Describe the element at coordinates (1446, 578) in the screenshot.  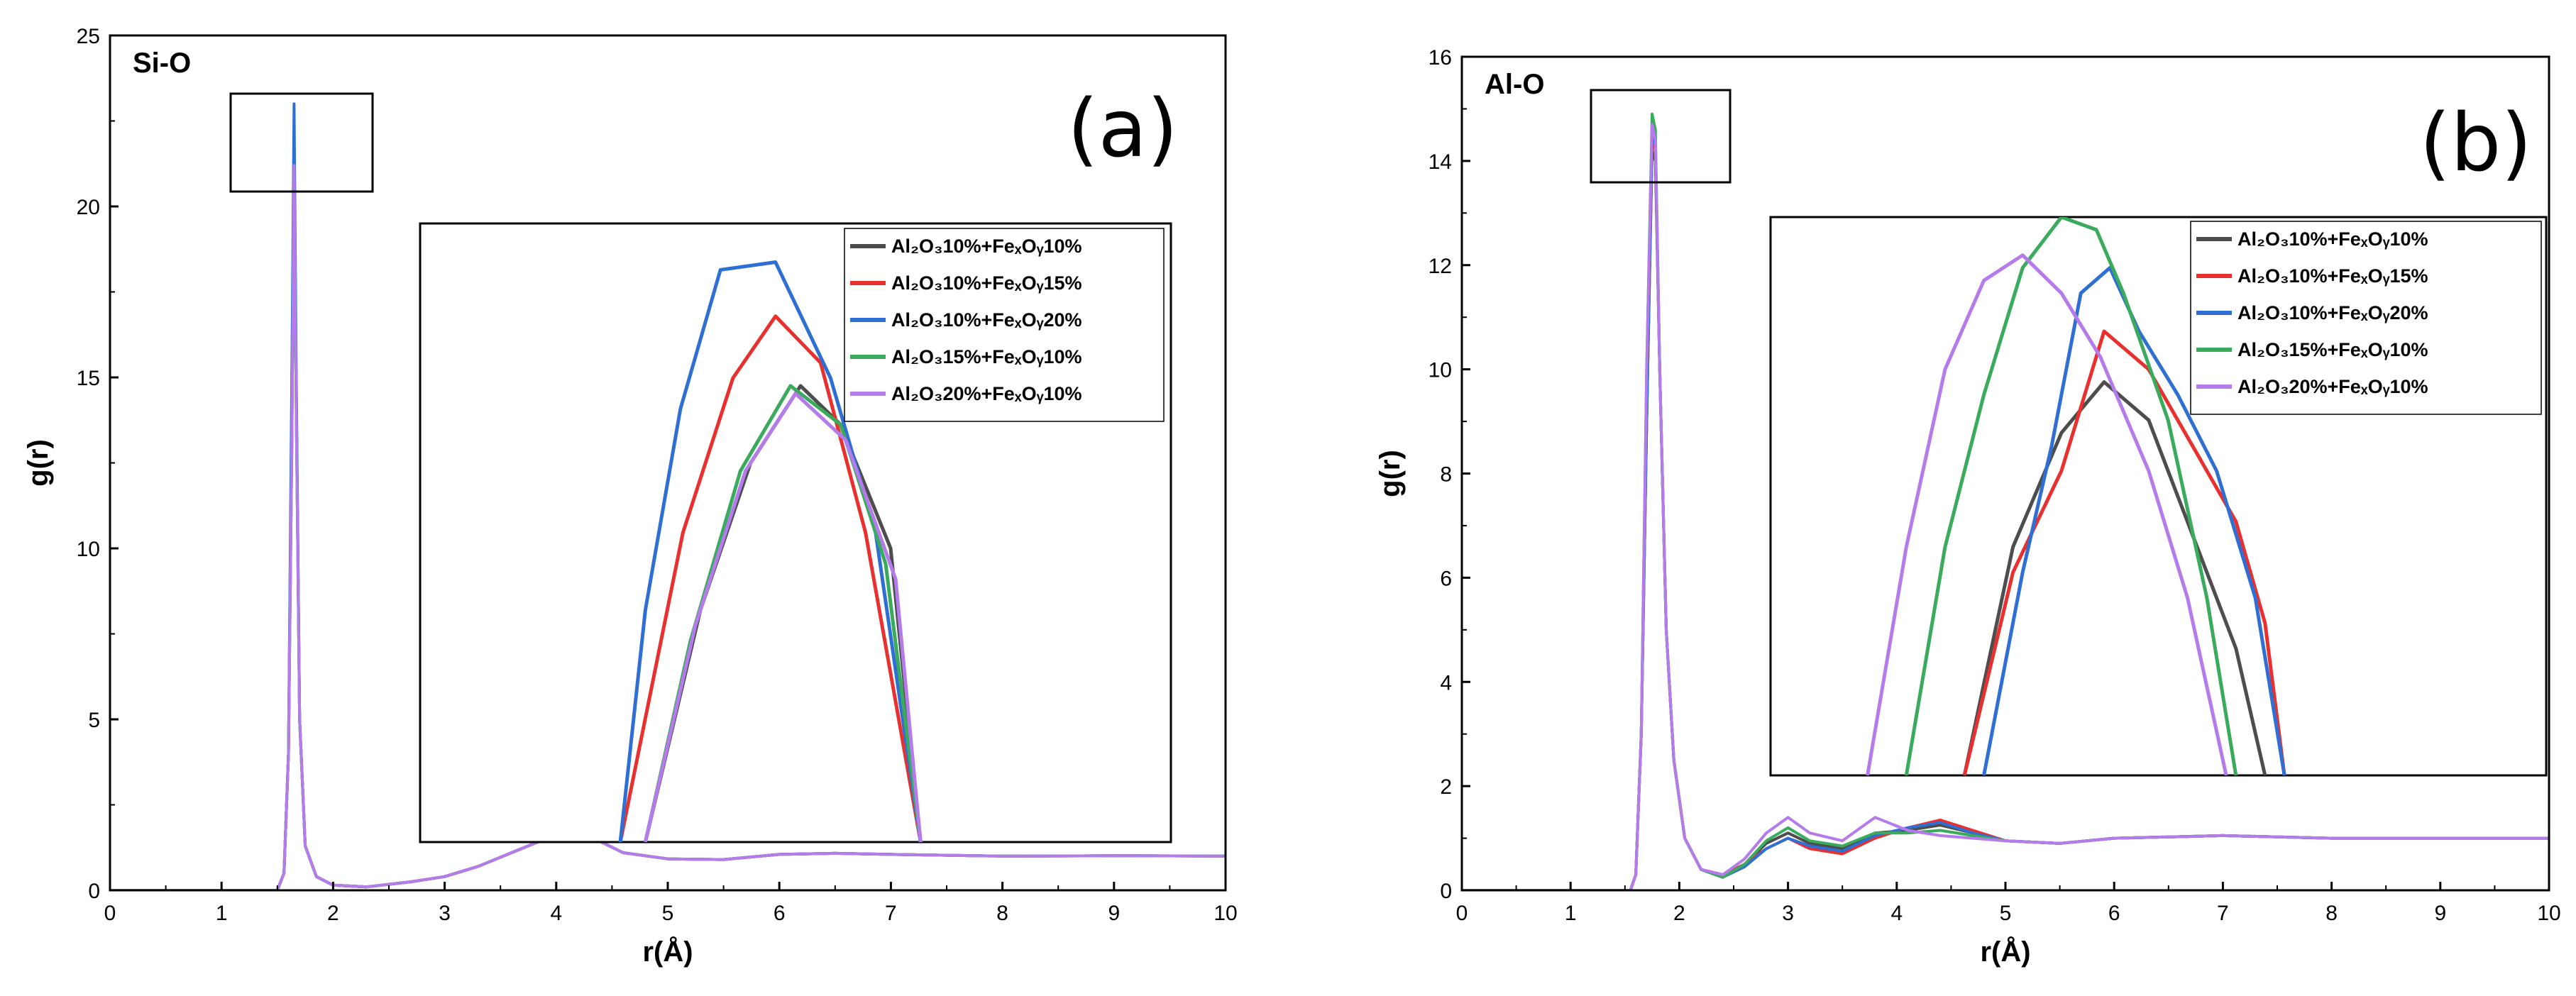
I see `y-tick-label: 6` at that location.